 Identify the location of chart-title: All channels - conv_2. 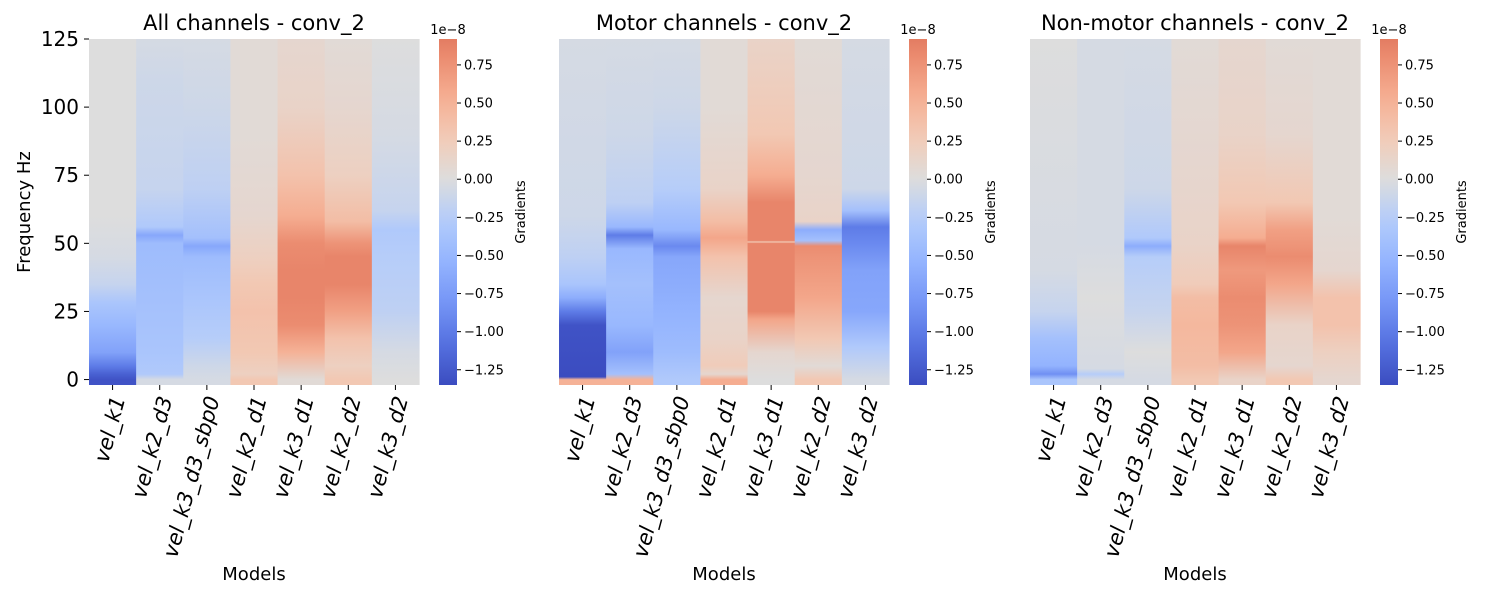
(254, 23).